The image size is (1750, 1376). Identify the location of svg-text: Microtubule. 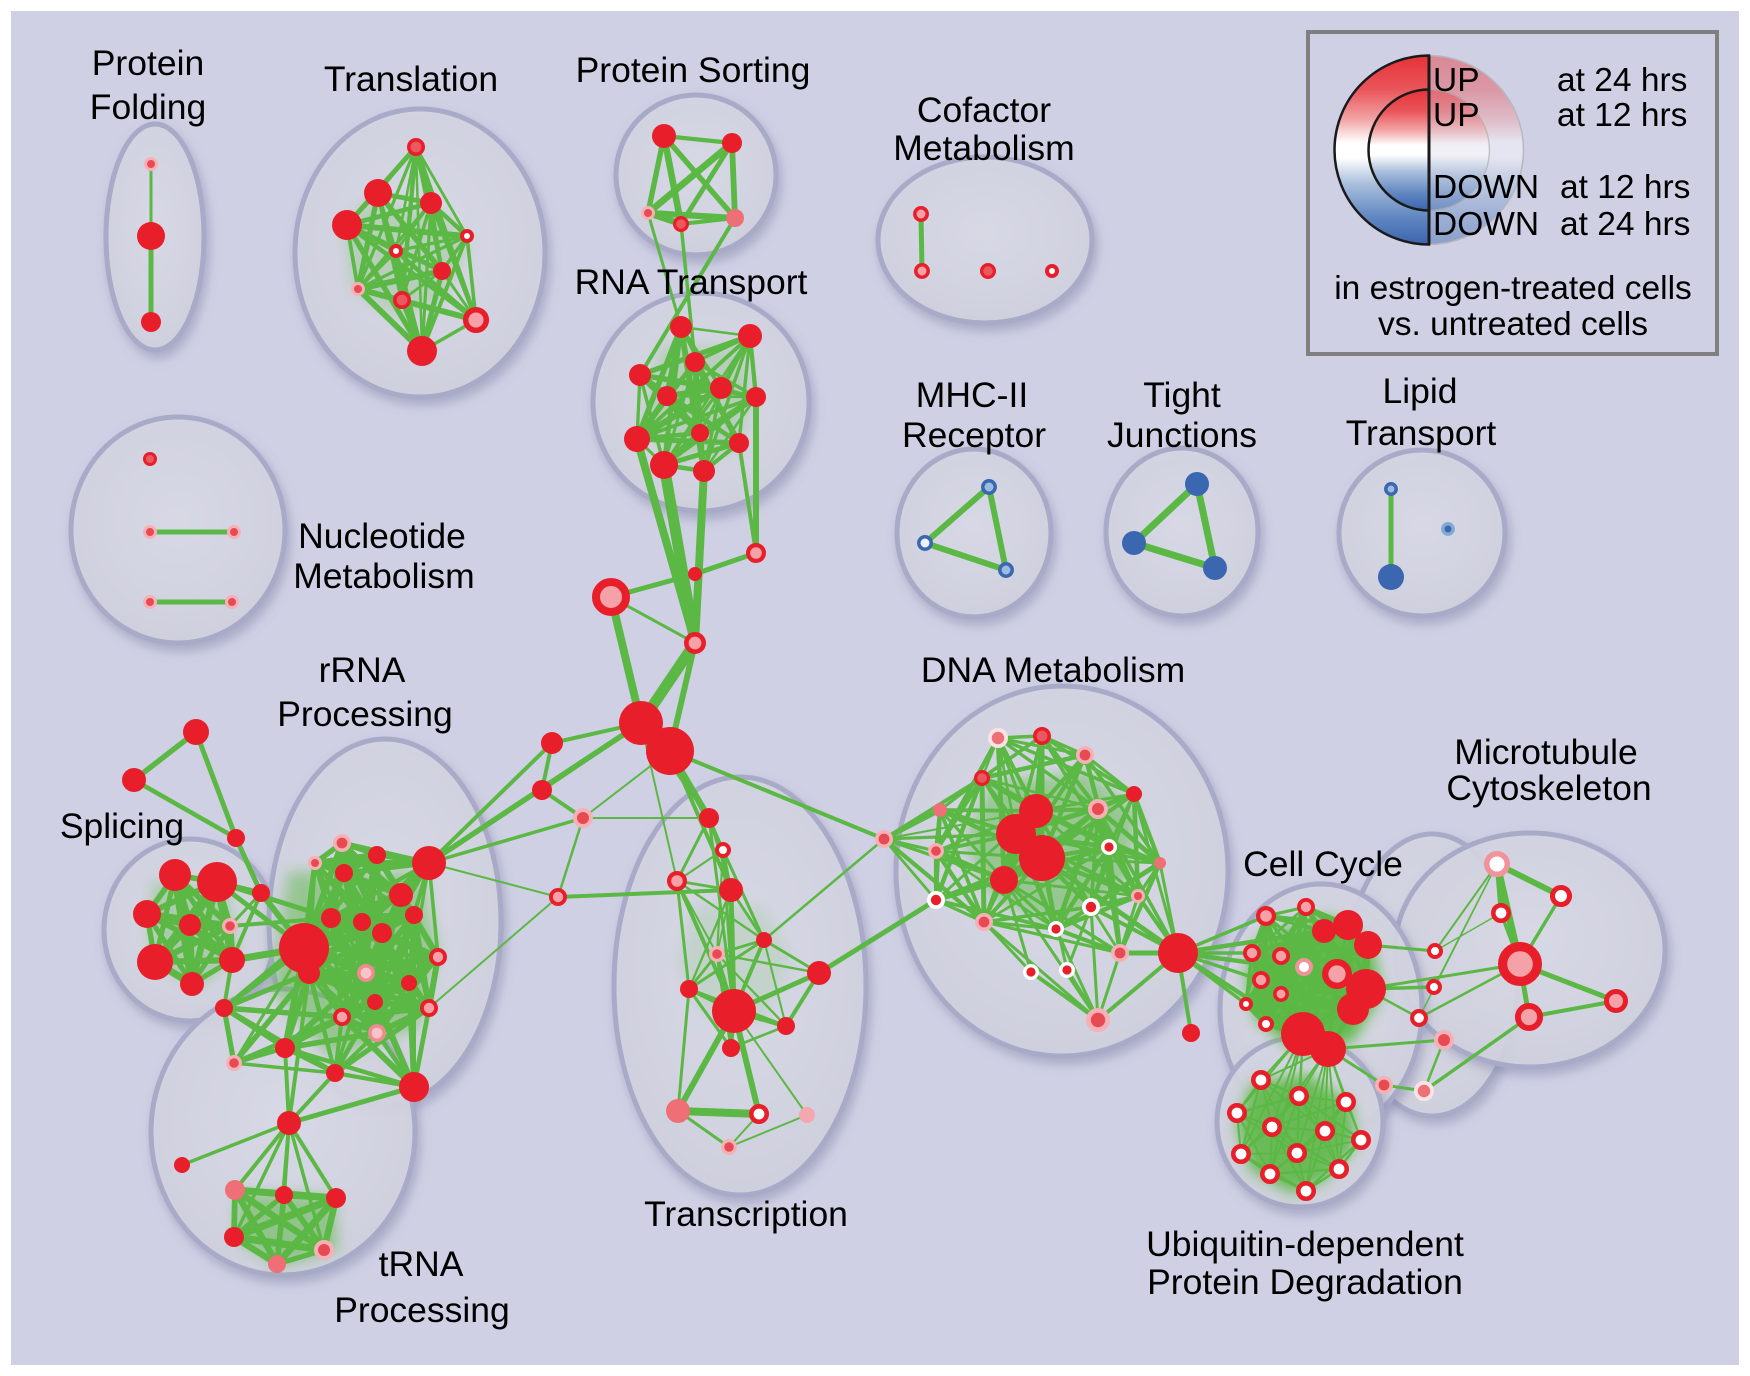
(1546, 752).